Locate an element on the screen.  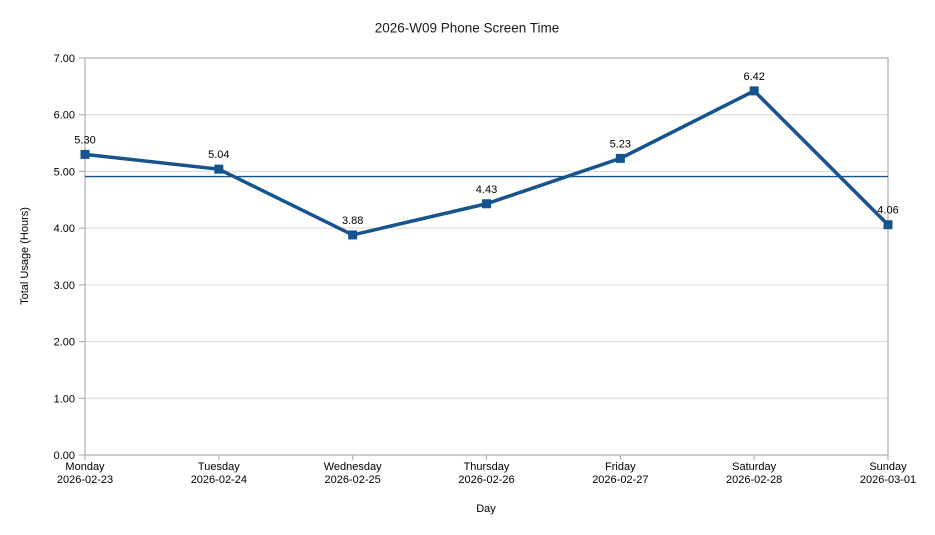
data-point-label: 5.23 is located at coordinates (620, 144).